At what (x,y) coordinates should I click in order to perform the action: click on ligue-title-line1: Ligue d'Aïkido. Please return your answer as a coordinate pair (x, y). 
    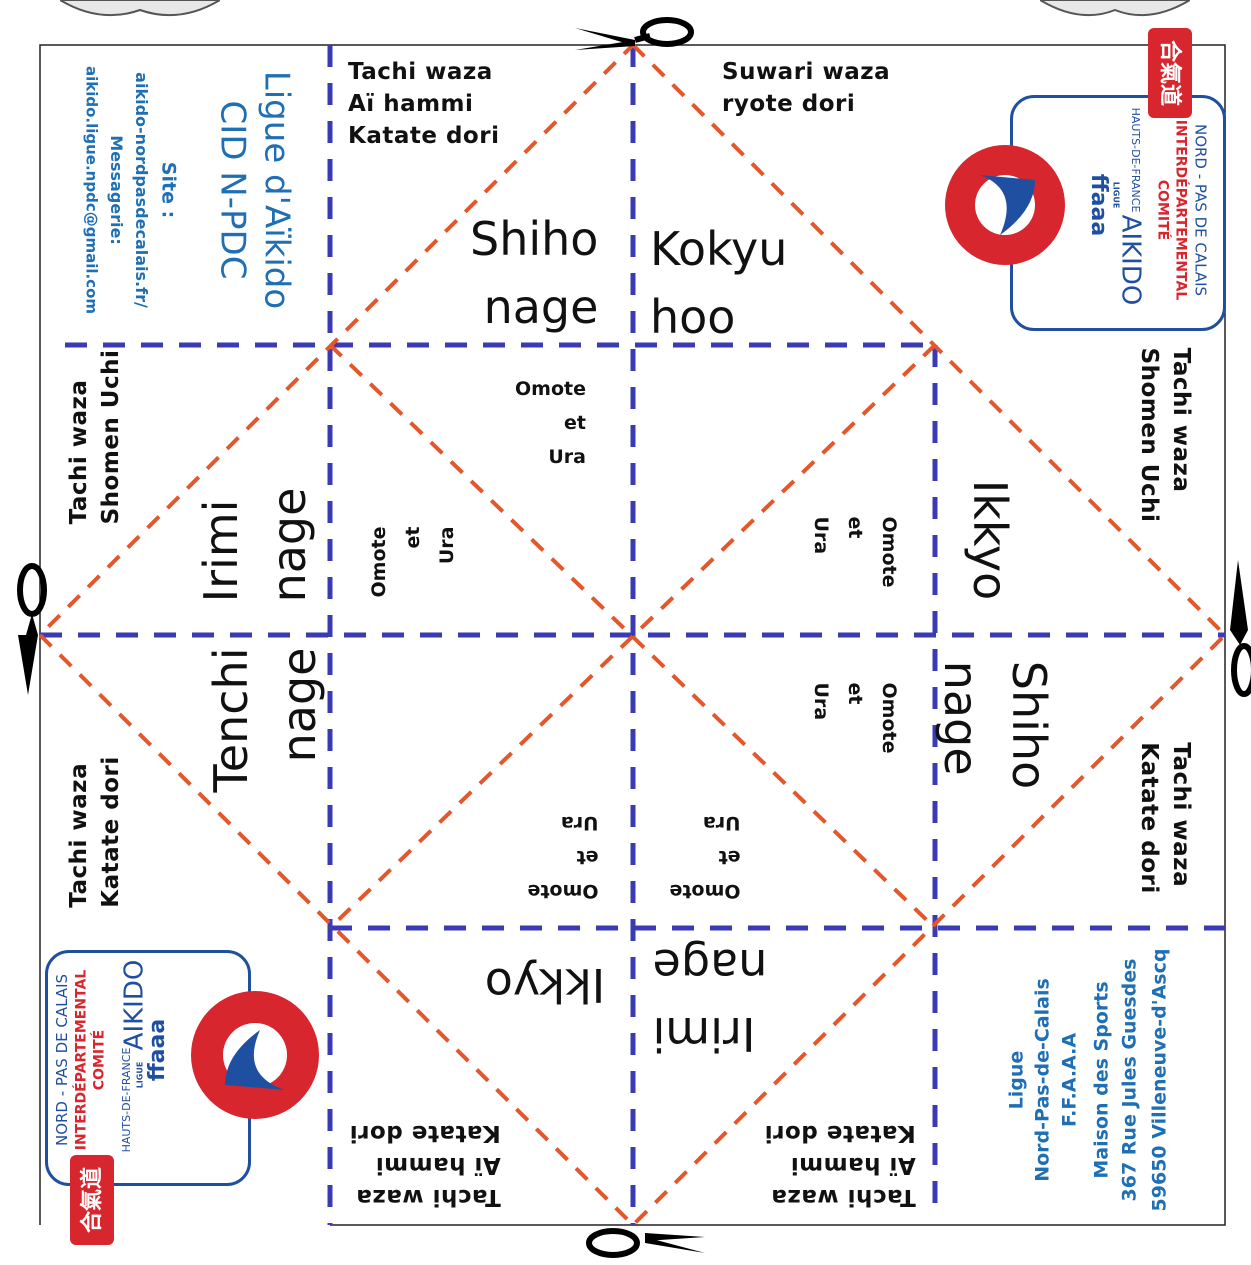
    Looking at the image, I should click on (276, 190).